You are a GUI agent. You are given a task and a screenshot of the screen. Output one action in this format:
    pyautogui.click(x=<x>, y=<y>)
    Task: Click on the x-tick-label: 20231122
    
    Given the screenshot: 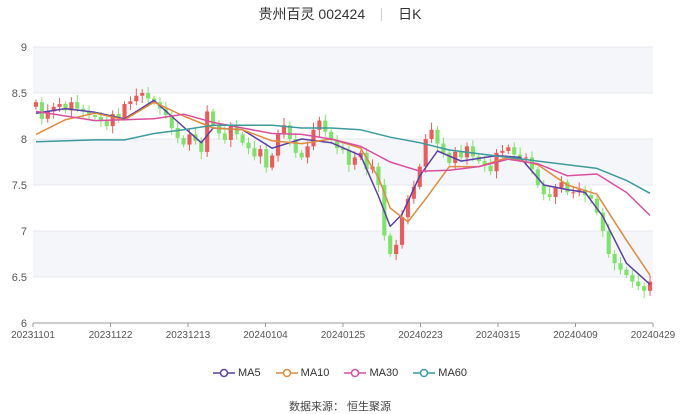 What is the action you would take?
    pyautogui.click(x=111, y=335)
    